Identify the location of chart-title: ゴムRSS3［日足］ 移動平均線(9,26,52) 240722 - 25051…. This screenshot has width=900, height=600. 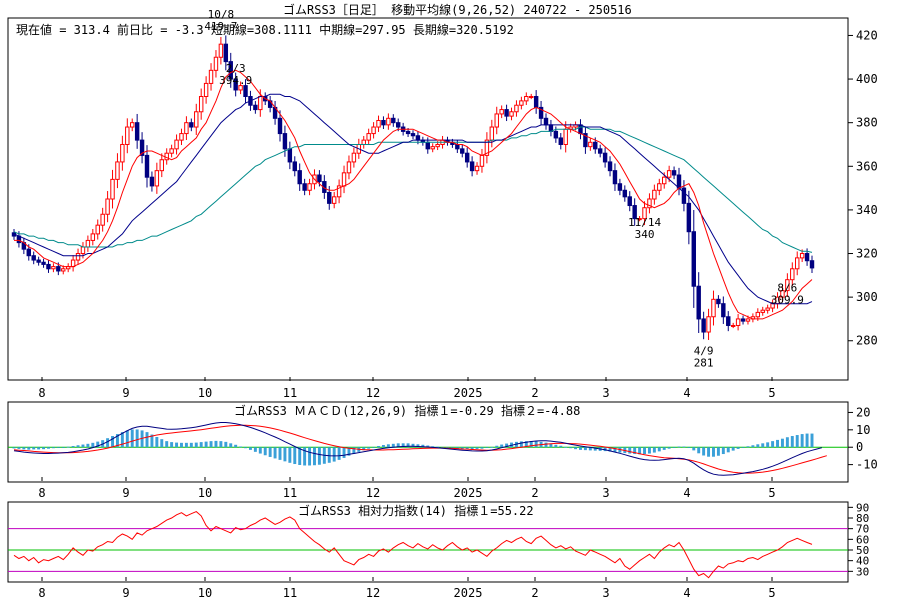
(457, 9).